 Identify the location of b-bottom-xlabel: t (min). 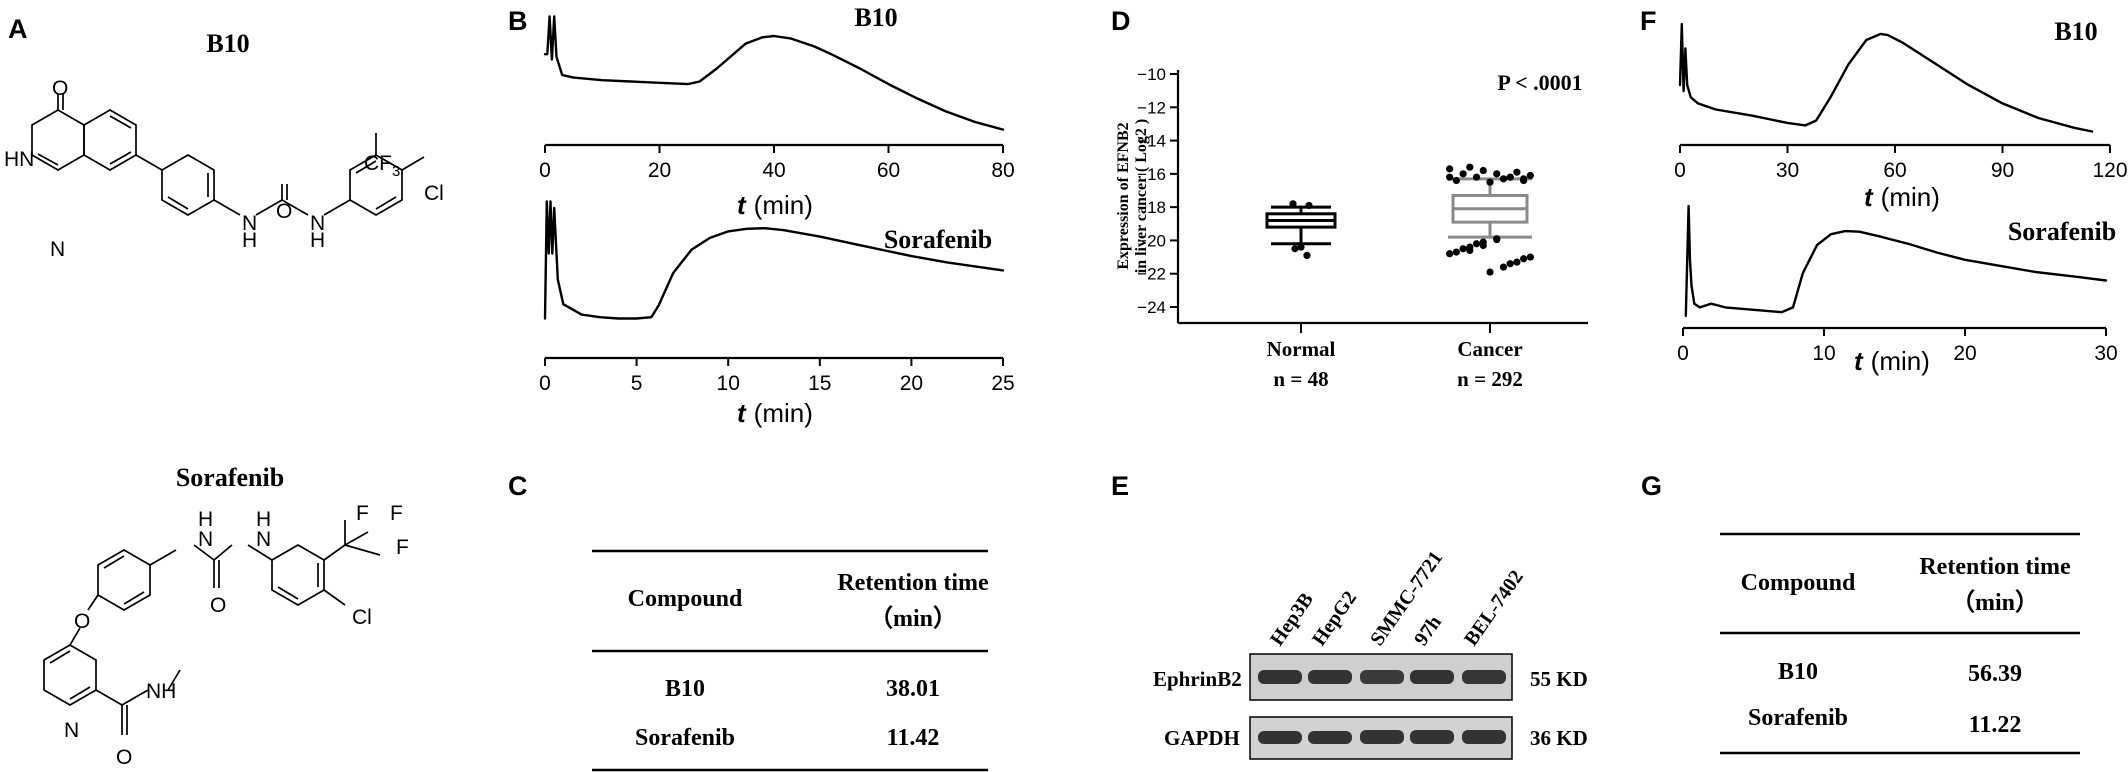
(775, 413).